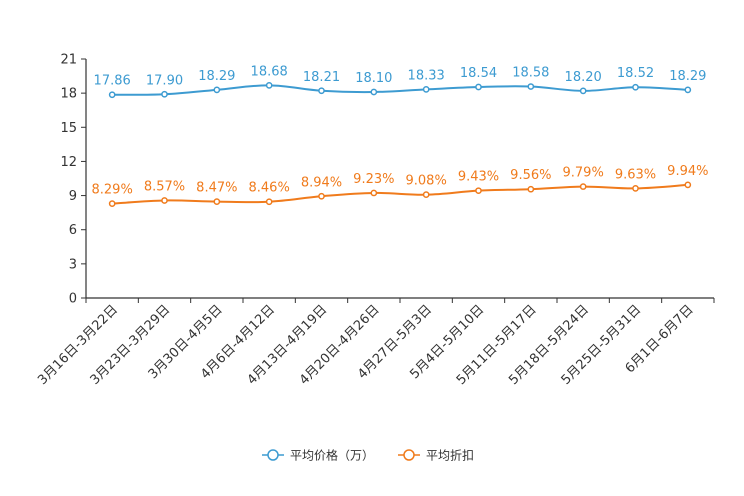  Describe the element at coordinates (321, 182) in the screenshot. I see `data-label: 8.94%` at that location.